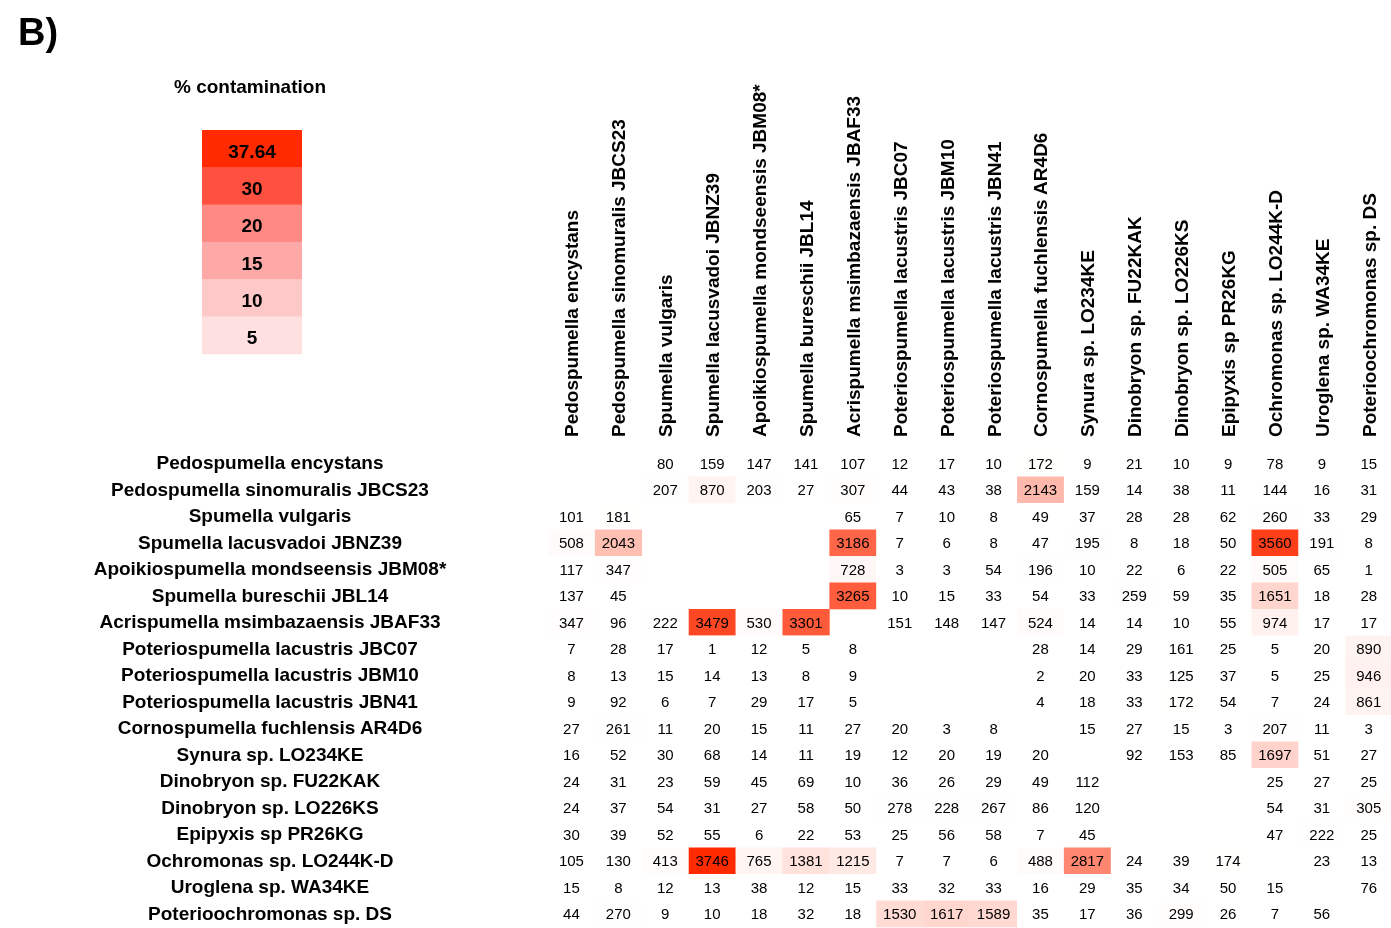 This screenshot has height=928, width=1391. Describe the element at coordinates (1229, 343) in the screenshot. I see `x-tick-label: Epipyxis sp PR26KG` at that location.